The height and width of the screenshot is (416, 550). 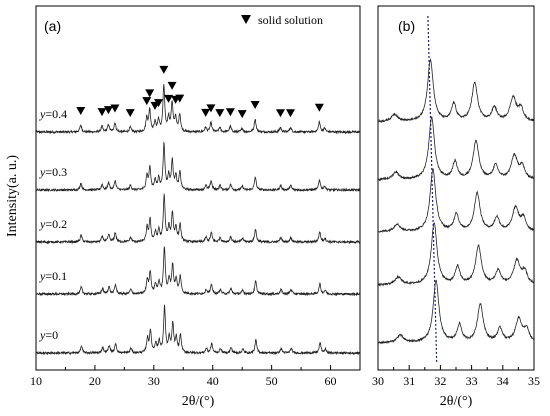 What do you see at coordinates (183, 376) in the screenshot?
I see `x-ticks-a: 10 20 30 40 50 60` at bounding box center [183, 376].